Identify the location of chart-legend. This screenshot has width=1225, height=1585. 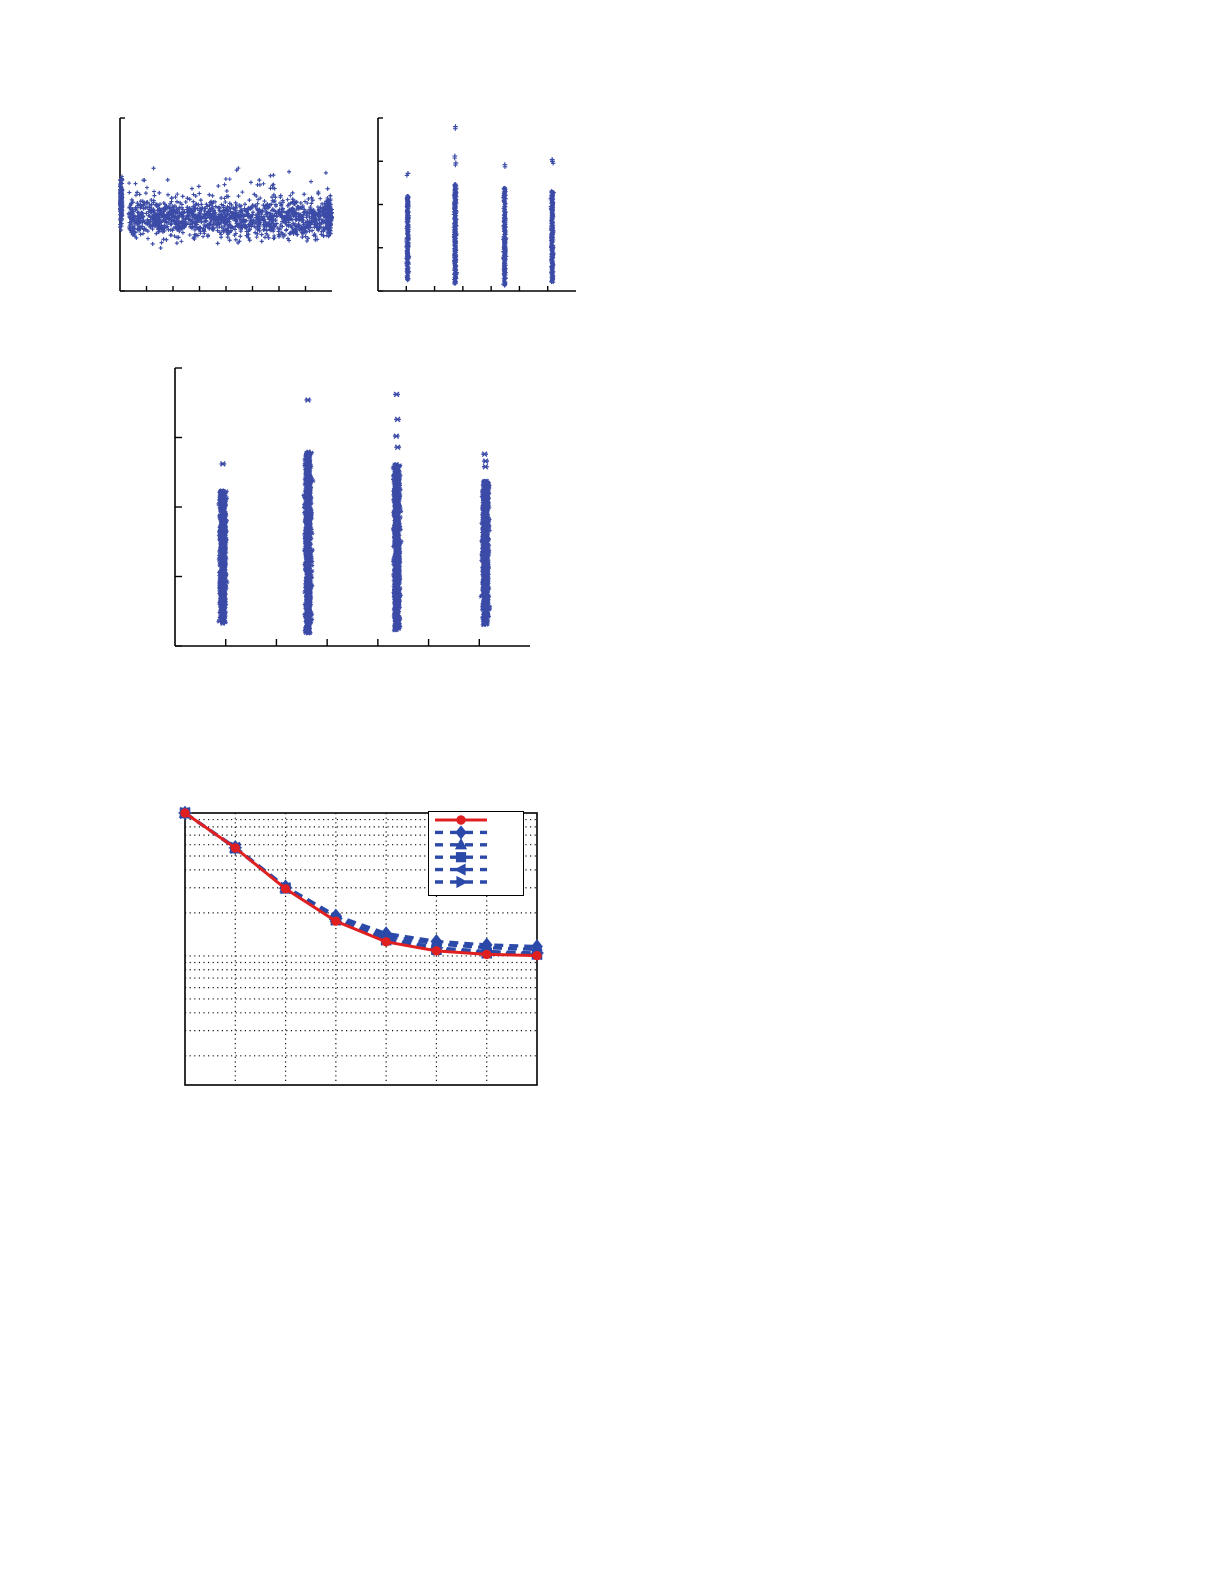
(476, 853).